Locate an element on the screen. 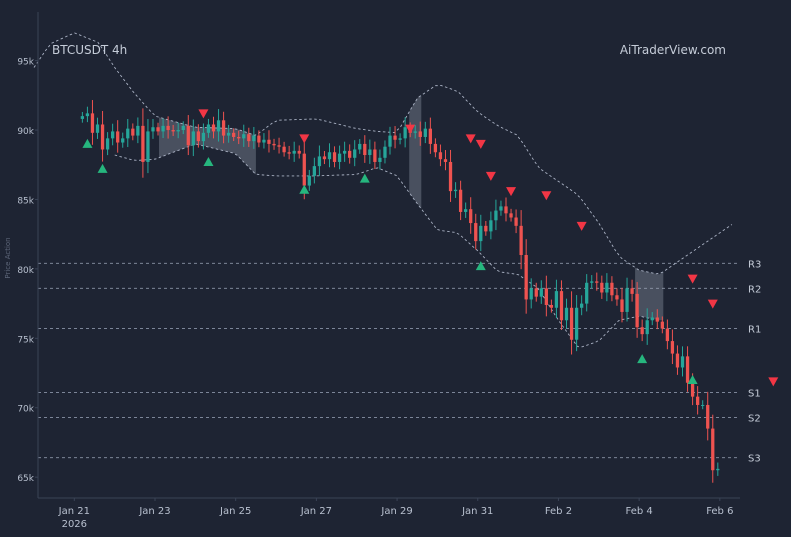  x-tick-sublabel: 2026 is located at coordinates (74, 524).